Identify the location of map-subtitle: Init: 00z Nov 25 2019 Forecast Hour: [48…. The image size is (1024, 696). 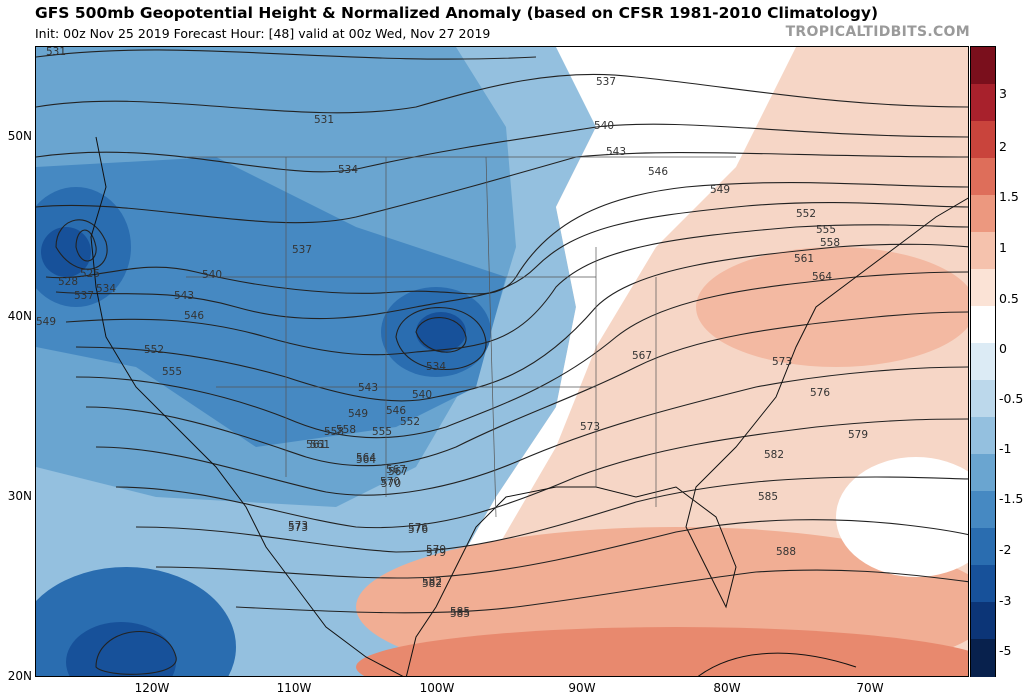
(263, 33).